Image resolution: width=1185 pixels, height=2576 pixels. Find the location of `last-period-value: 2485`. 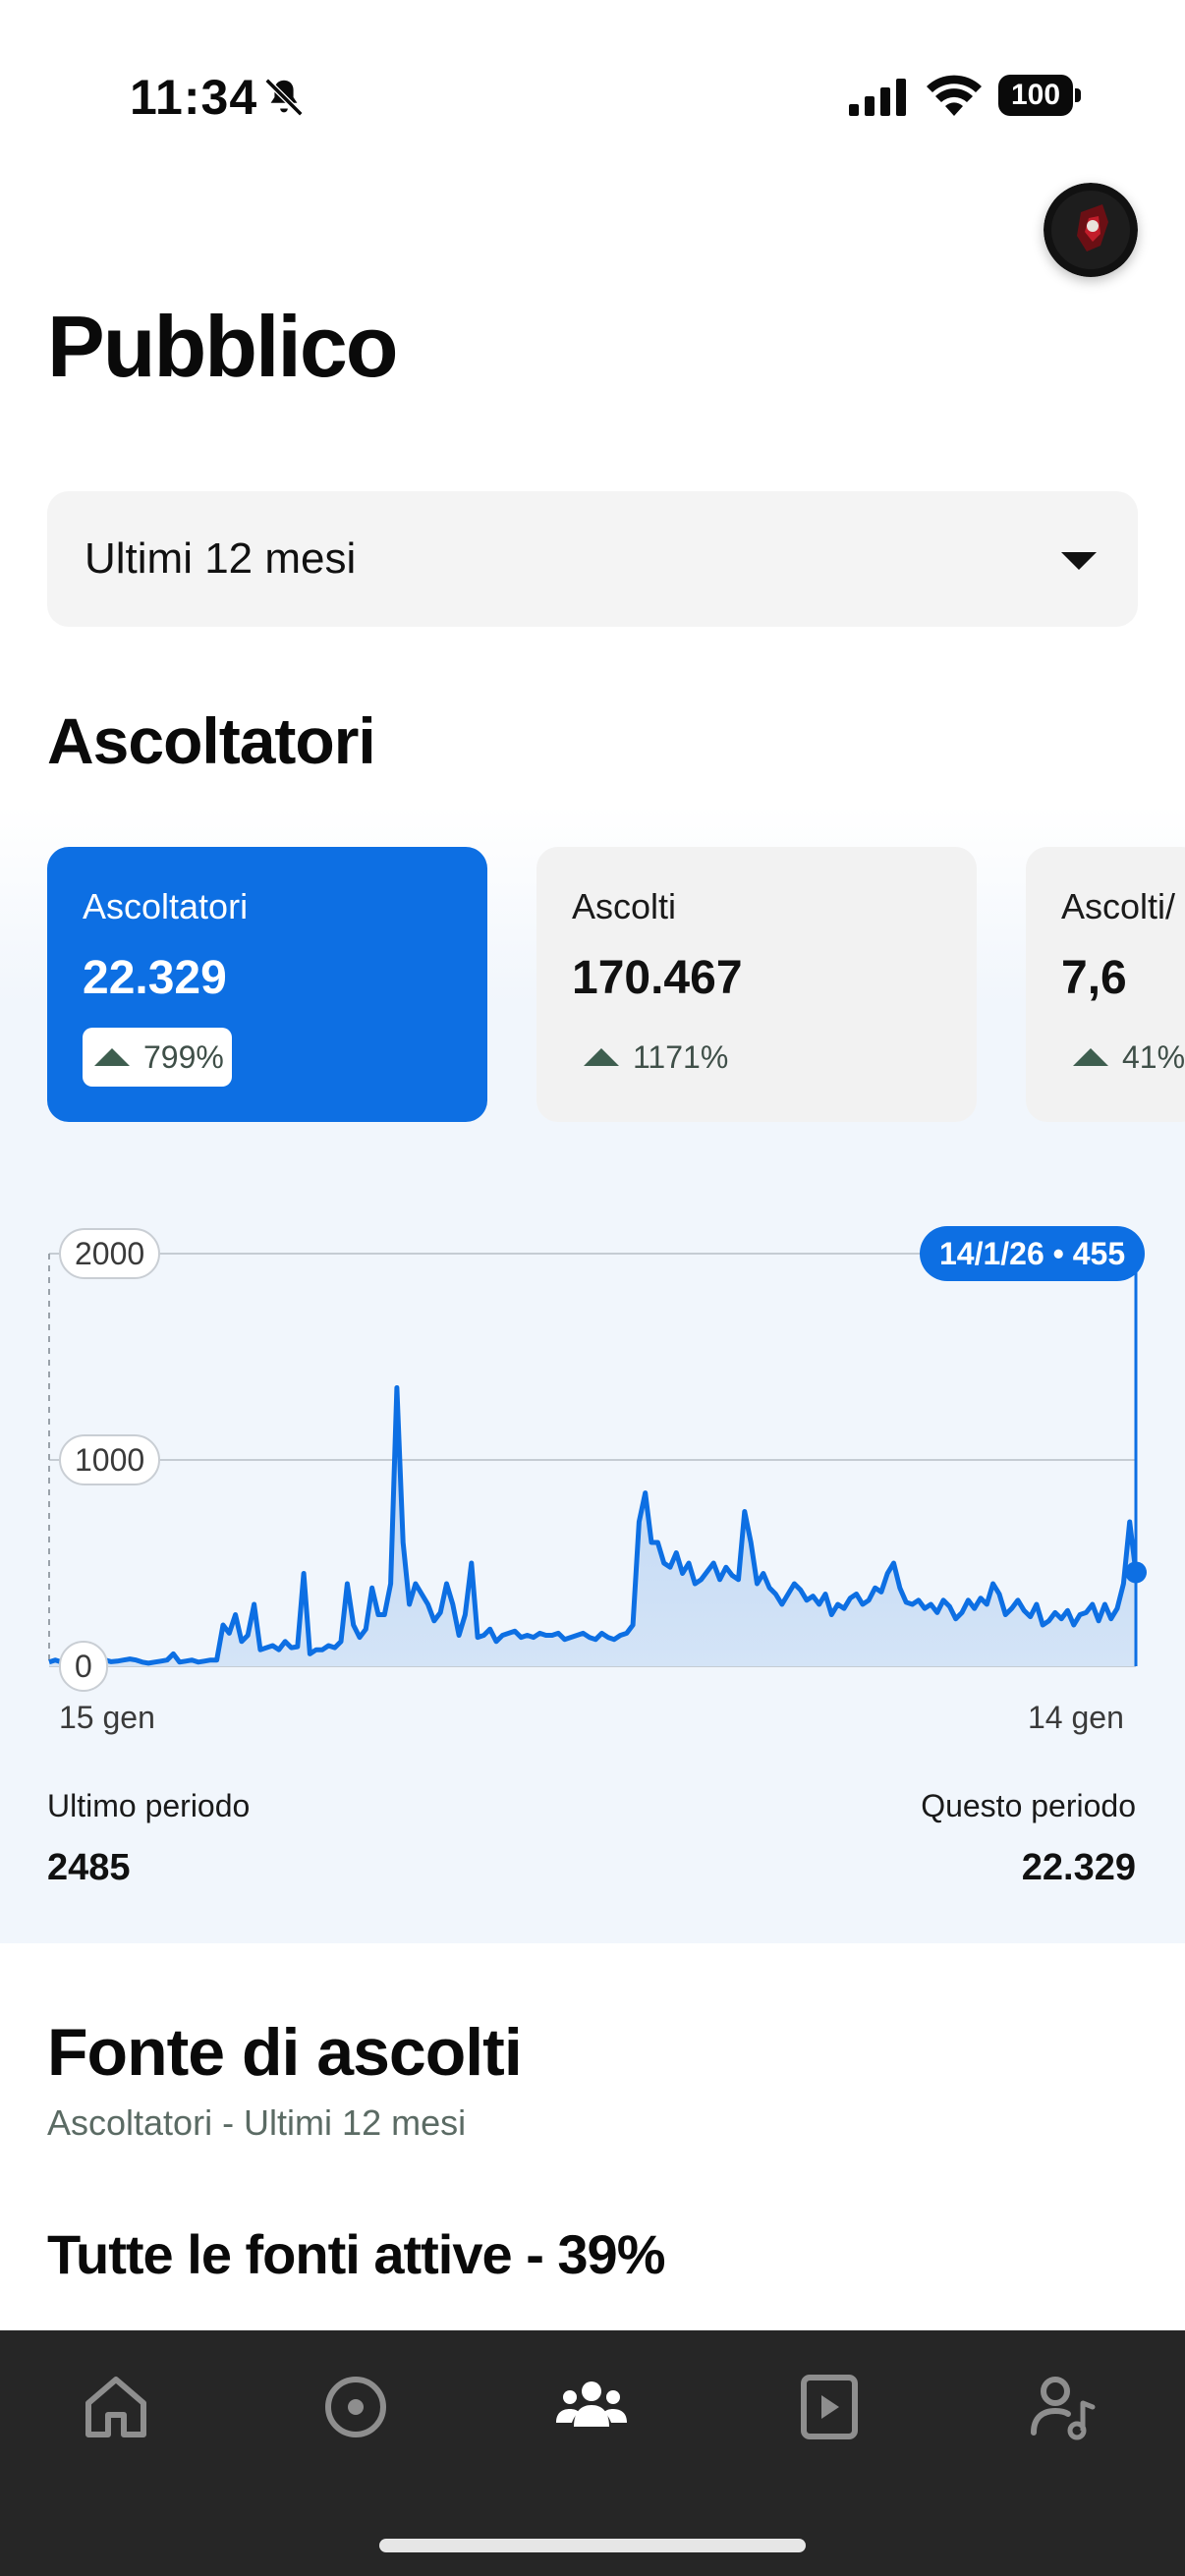

last-period-value: 2485 is located at coordinates (89, 1867).